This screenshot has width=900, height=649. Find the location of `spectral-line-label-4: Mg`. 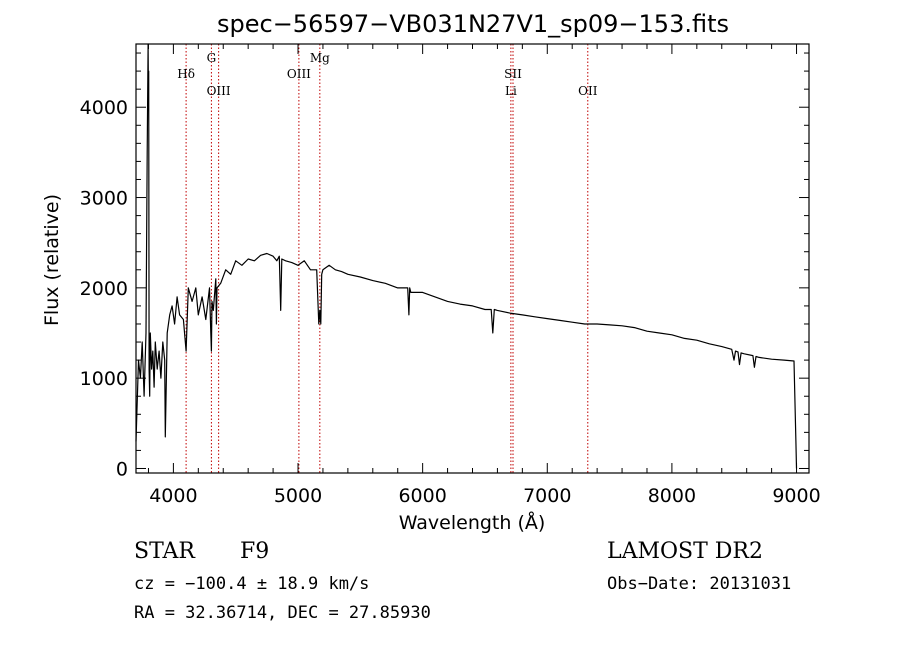

spectral-line-label-4: Mg is located at coordinates (320, 58).